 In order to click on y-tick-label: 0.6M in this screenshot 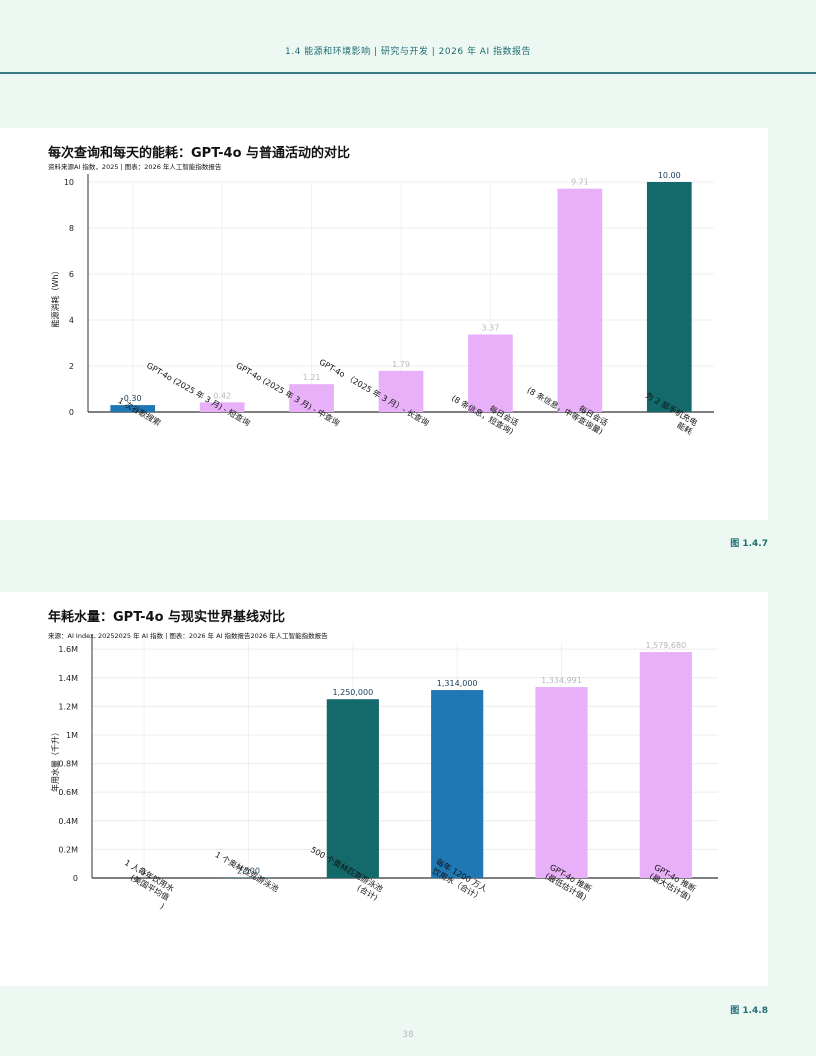, I will do `click(68, 792)`.